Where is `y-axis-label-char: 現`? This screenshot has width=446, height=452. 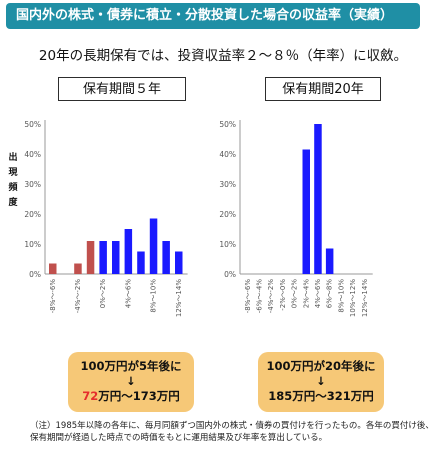
y-axis-label-char: 現 is located at coordinates (12, 172).